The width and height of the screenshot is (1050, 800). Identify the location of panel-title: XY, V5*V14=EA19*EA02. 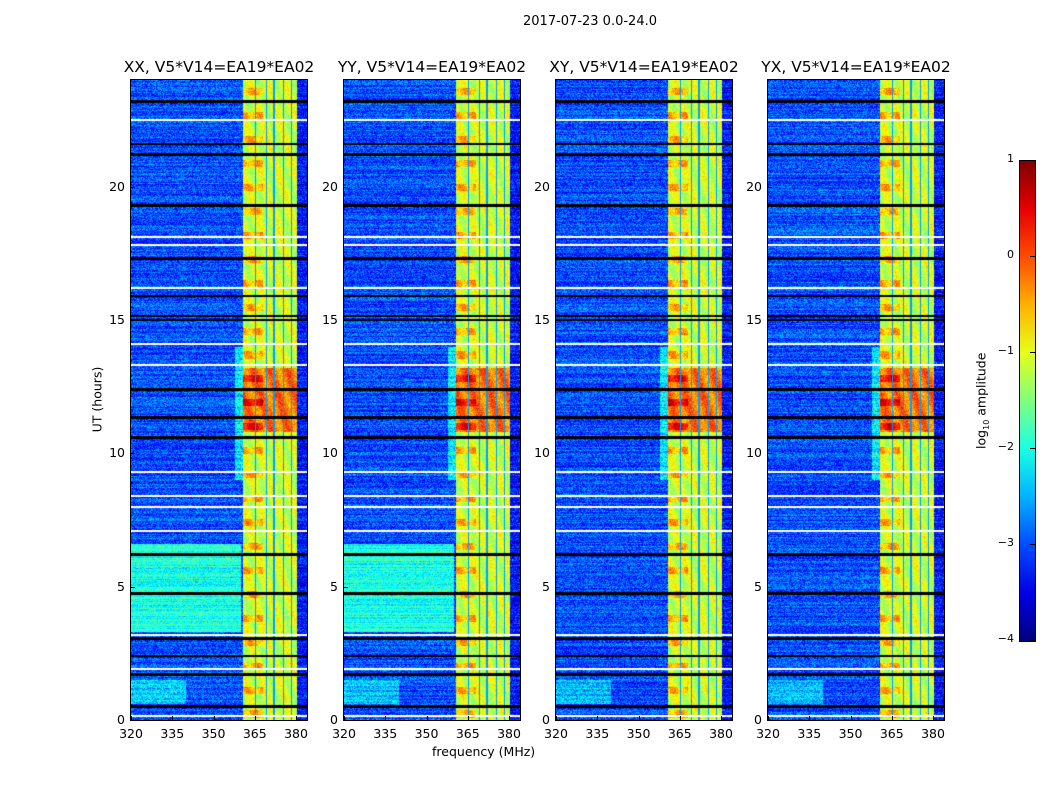
(644, 67).